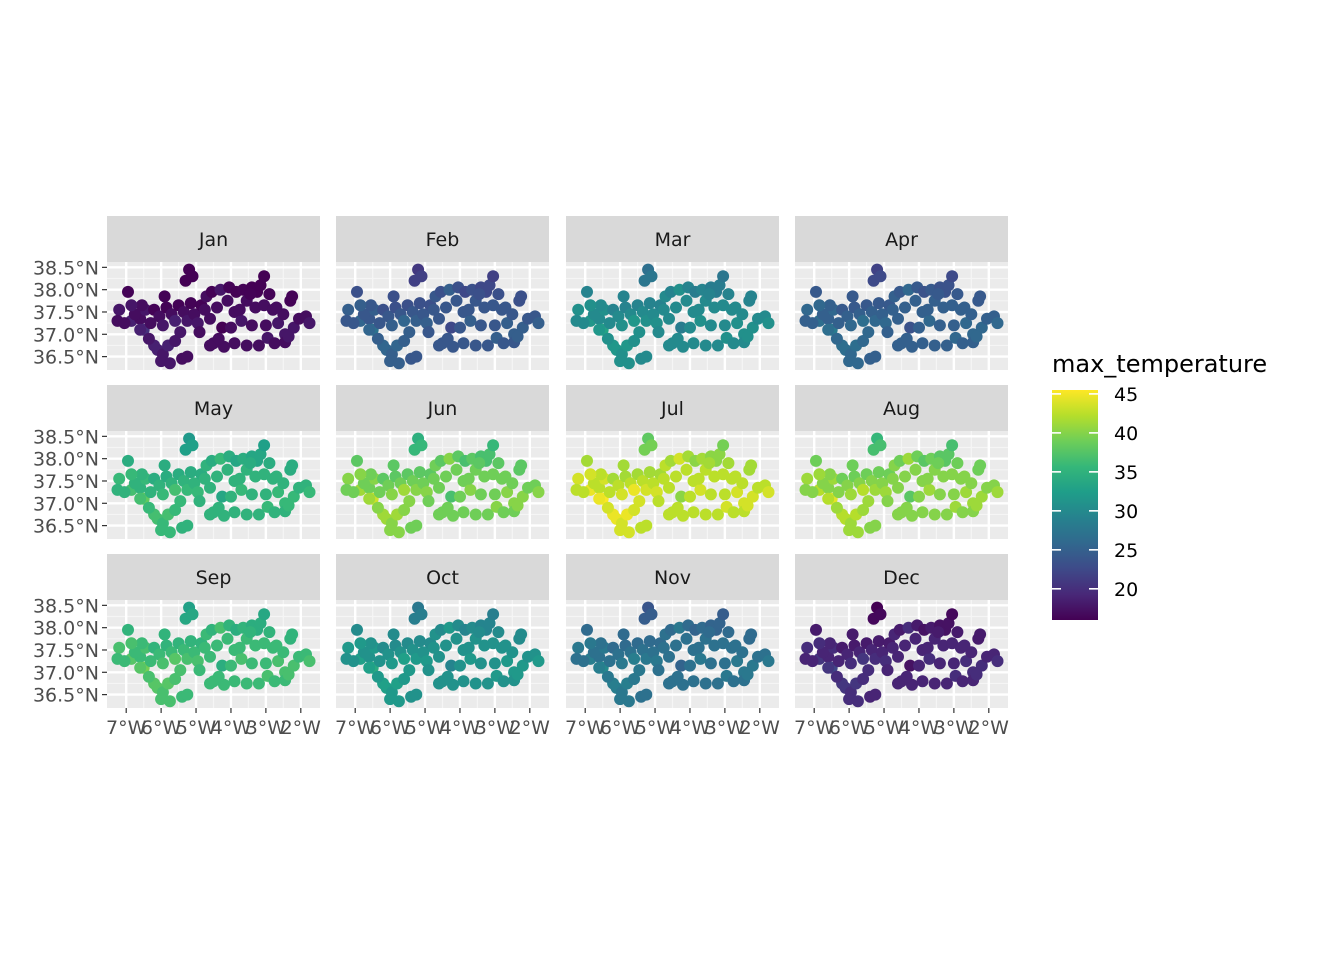  I want to click on strip-feb, so click(442, 239).